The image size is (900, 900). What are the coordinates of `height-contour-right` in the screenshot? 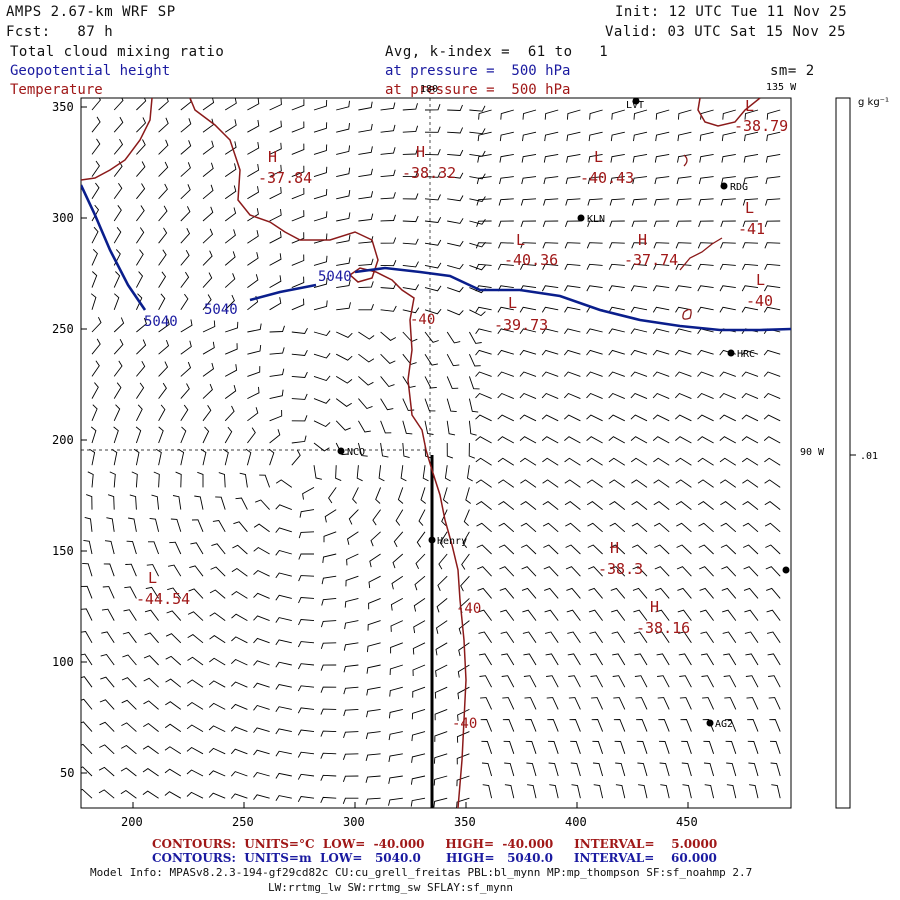 It's located at (572, 299).